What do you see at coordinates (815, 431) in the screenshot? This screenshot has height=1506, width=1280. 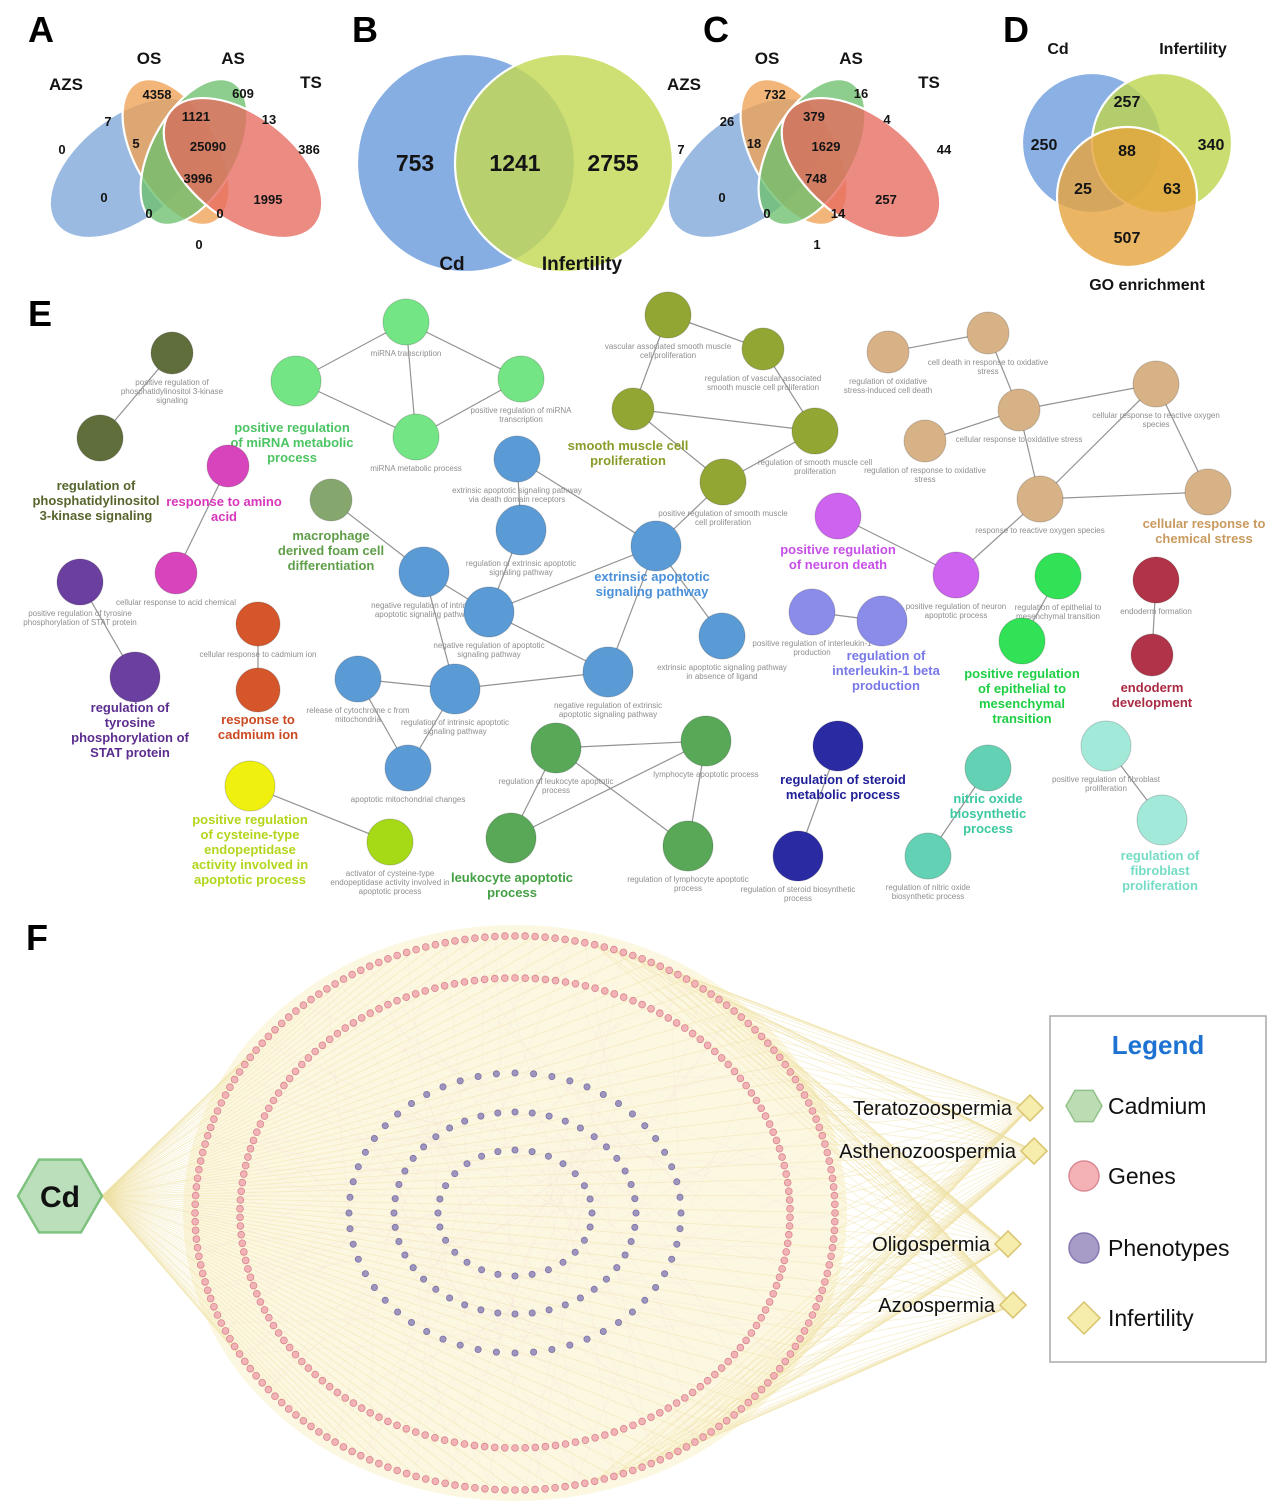 I see `go-node-smooth-muscle` at bounding box center [815, 431].